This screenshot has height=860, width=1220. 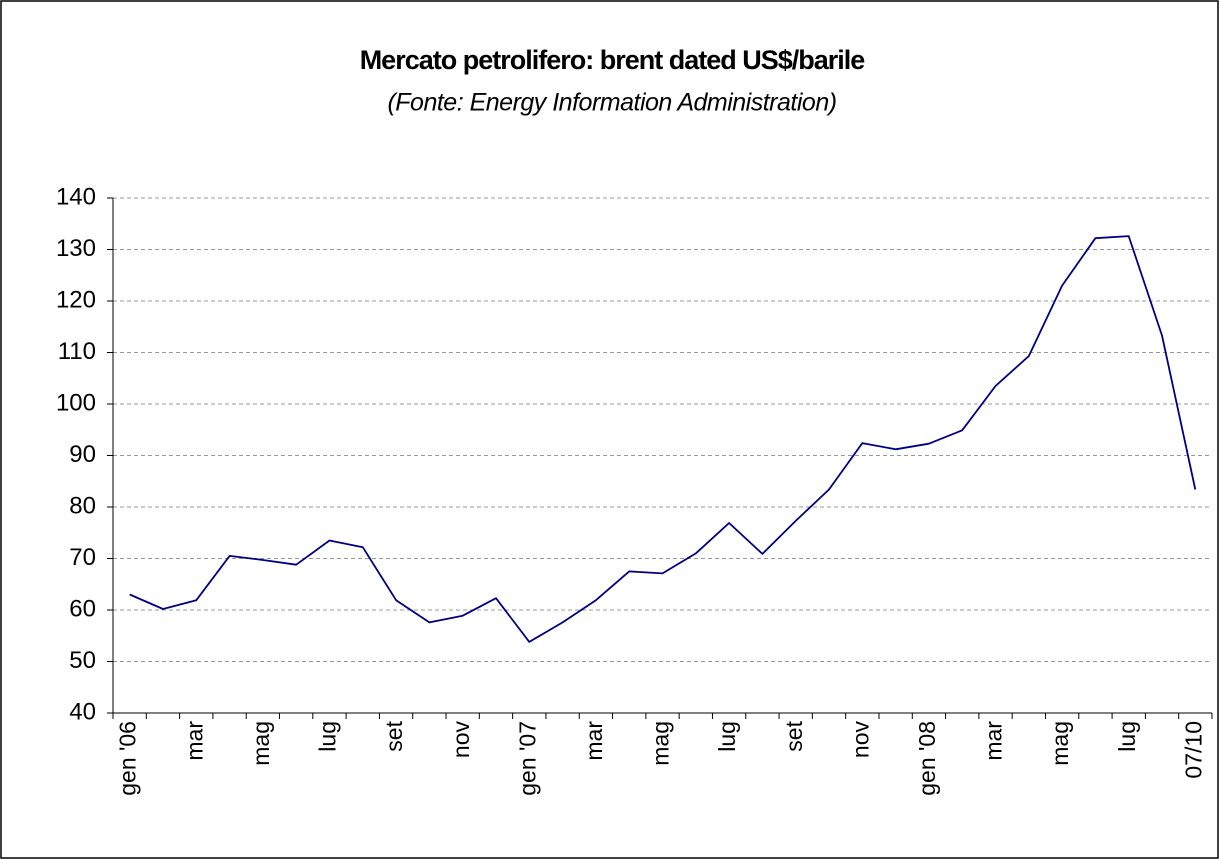 I want to click on x-tick-label: gen '08, so click(x=927, y=758).